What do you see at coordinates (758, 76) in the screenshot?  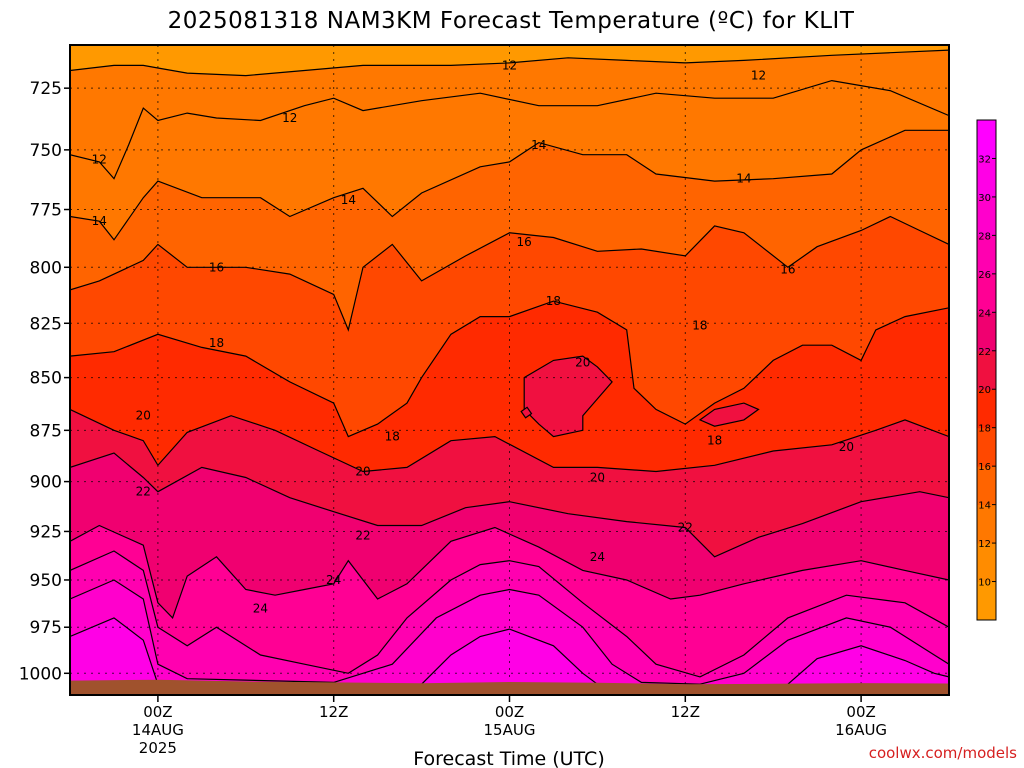 I see `contour-label-1: 12` at bounding box center [758, 76].